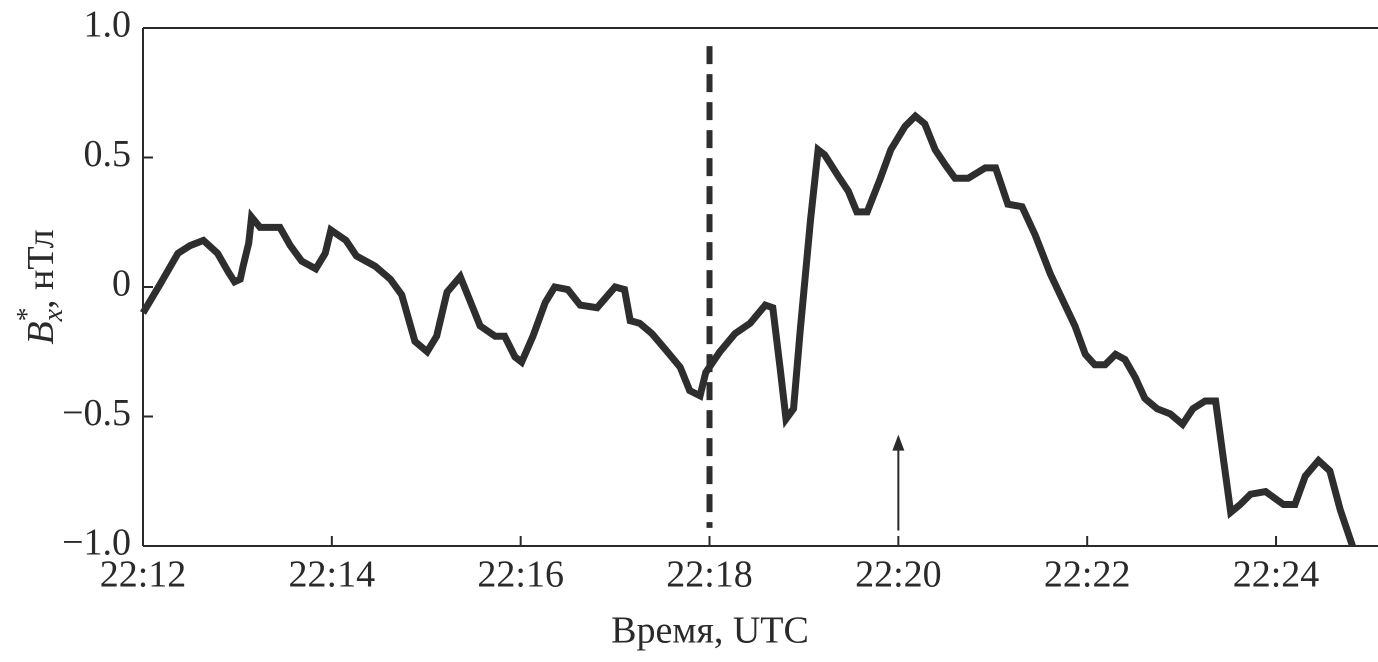 Image resolution: width=1378 pixels, height=662 pixels. Describe the element at coordinates (96, 413) in the screenshot. I see `y-tick-label: −0.5` at that location.